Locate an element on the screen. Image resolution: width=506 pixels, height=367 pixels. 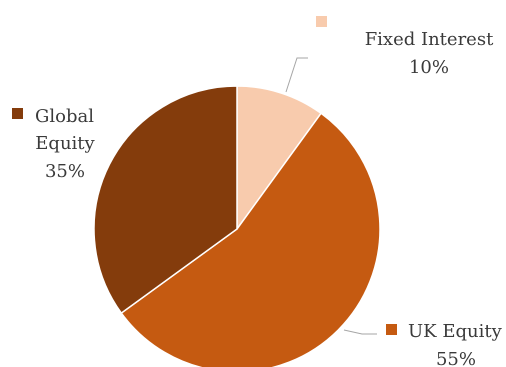
slice-label-uk-equity: UK Equity is located at coordinates (455, 331).